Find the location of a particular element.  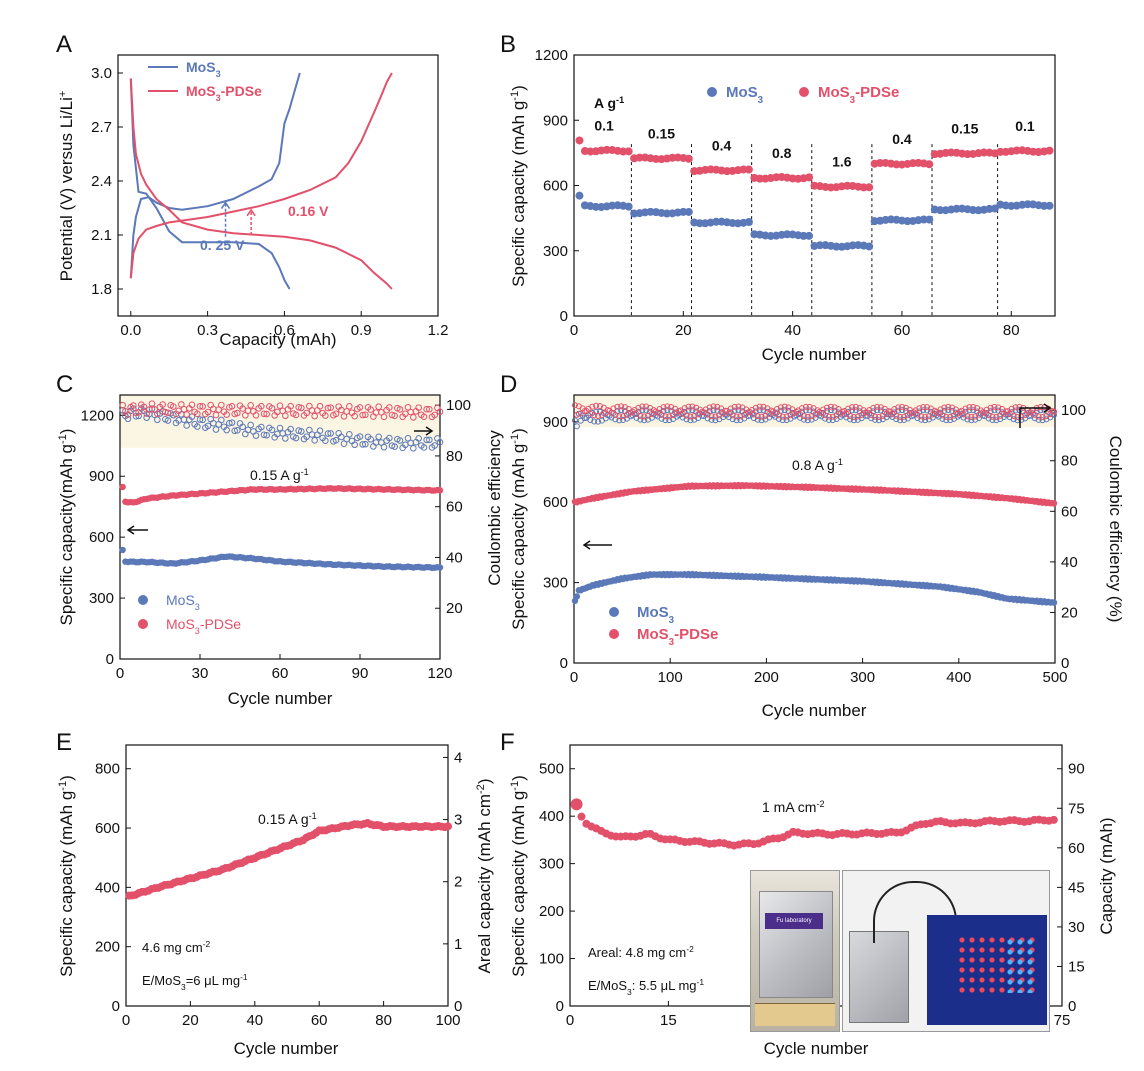

panel-letter-b: B is located at coordinates (508, 44).